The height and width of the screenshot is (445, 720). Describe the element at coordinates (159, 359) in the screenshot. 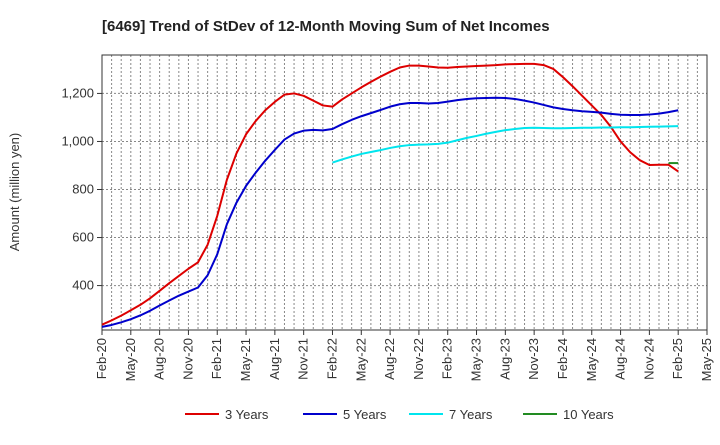

I see `x-tick-label: Aug-20` at that location.